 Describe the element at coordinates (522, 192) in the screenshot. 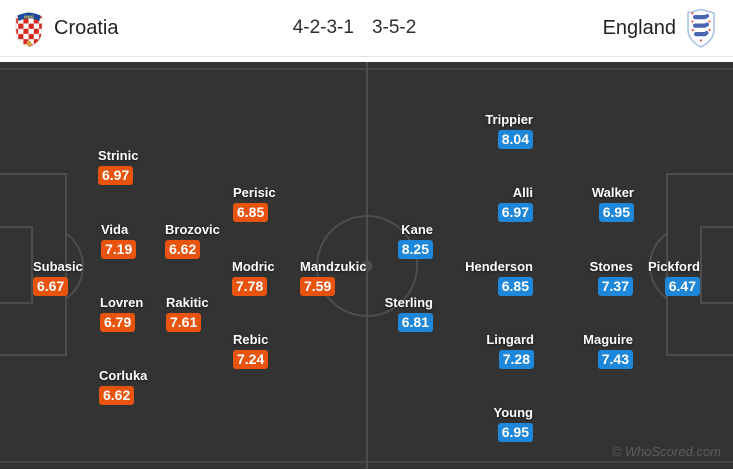

I see `player-name: Alli` at that location.